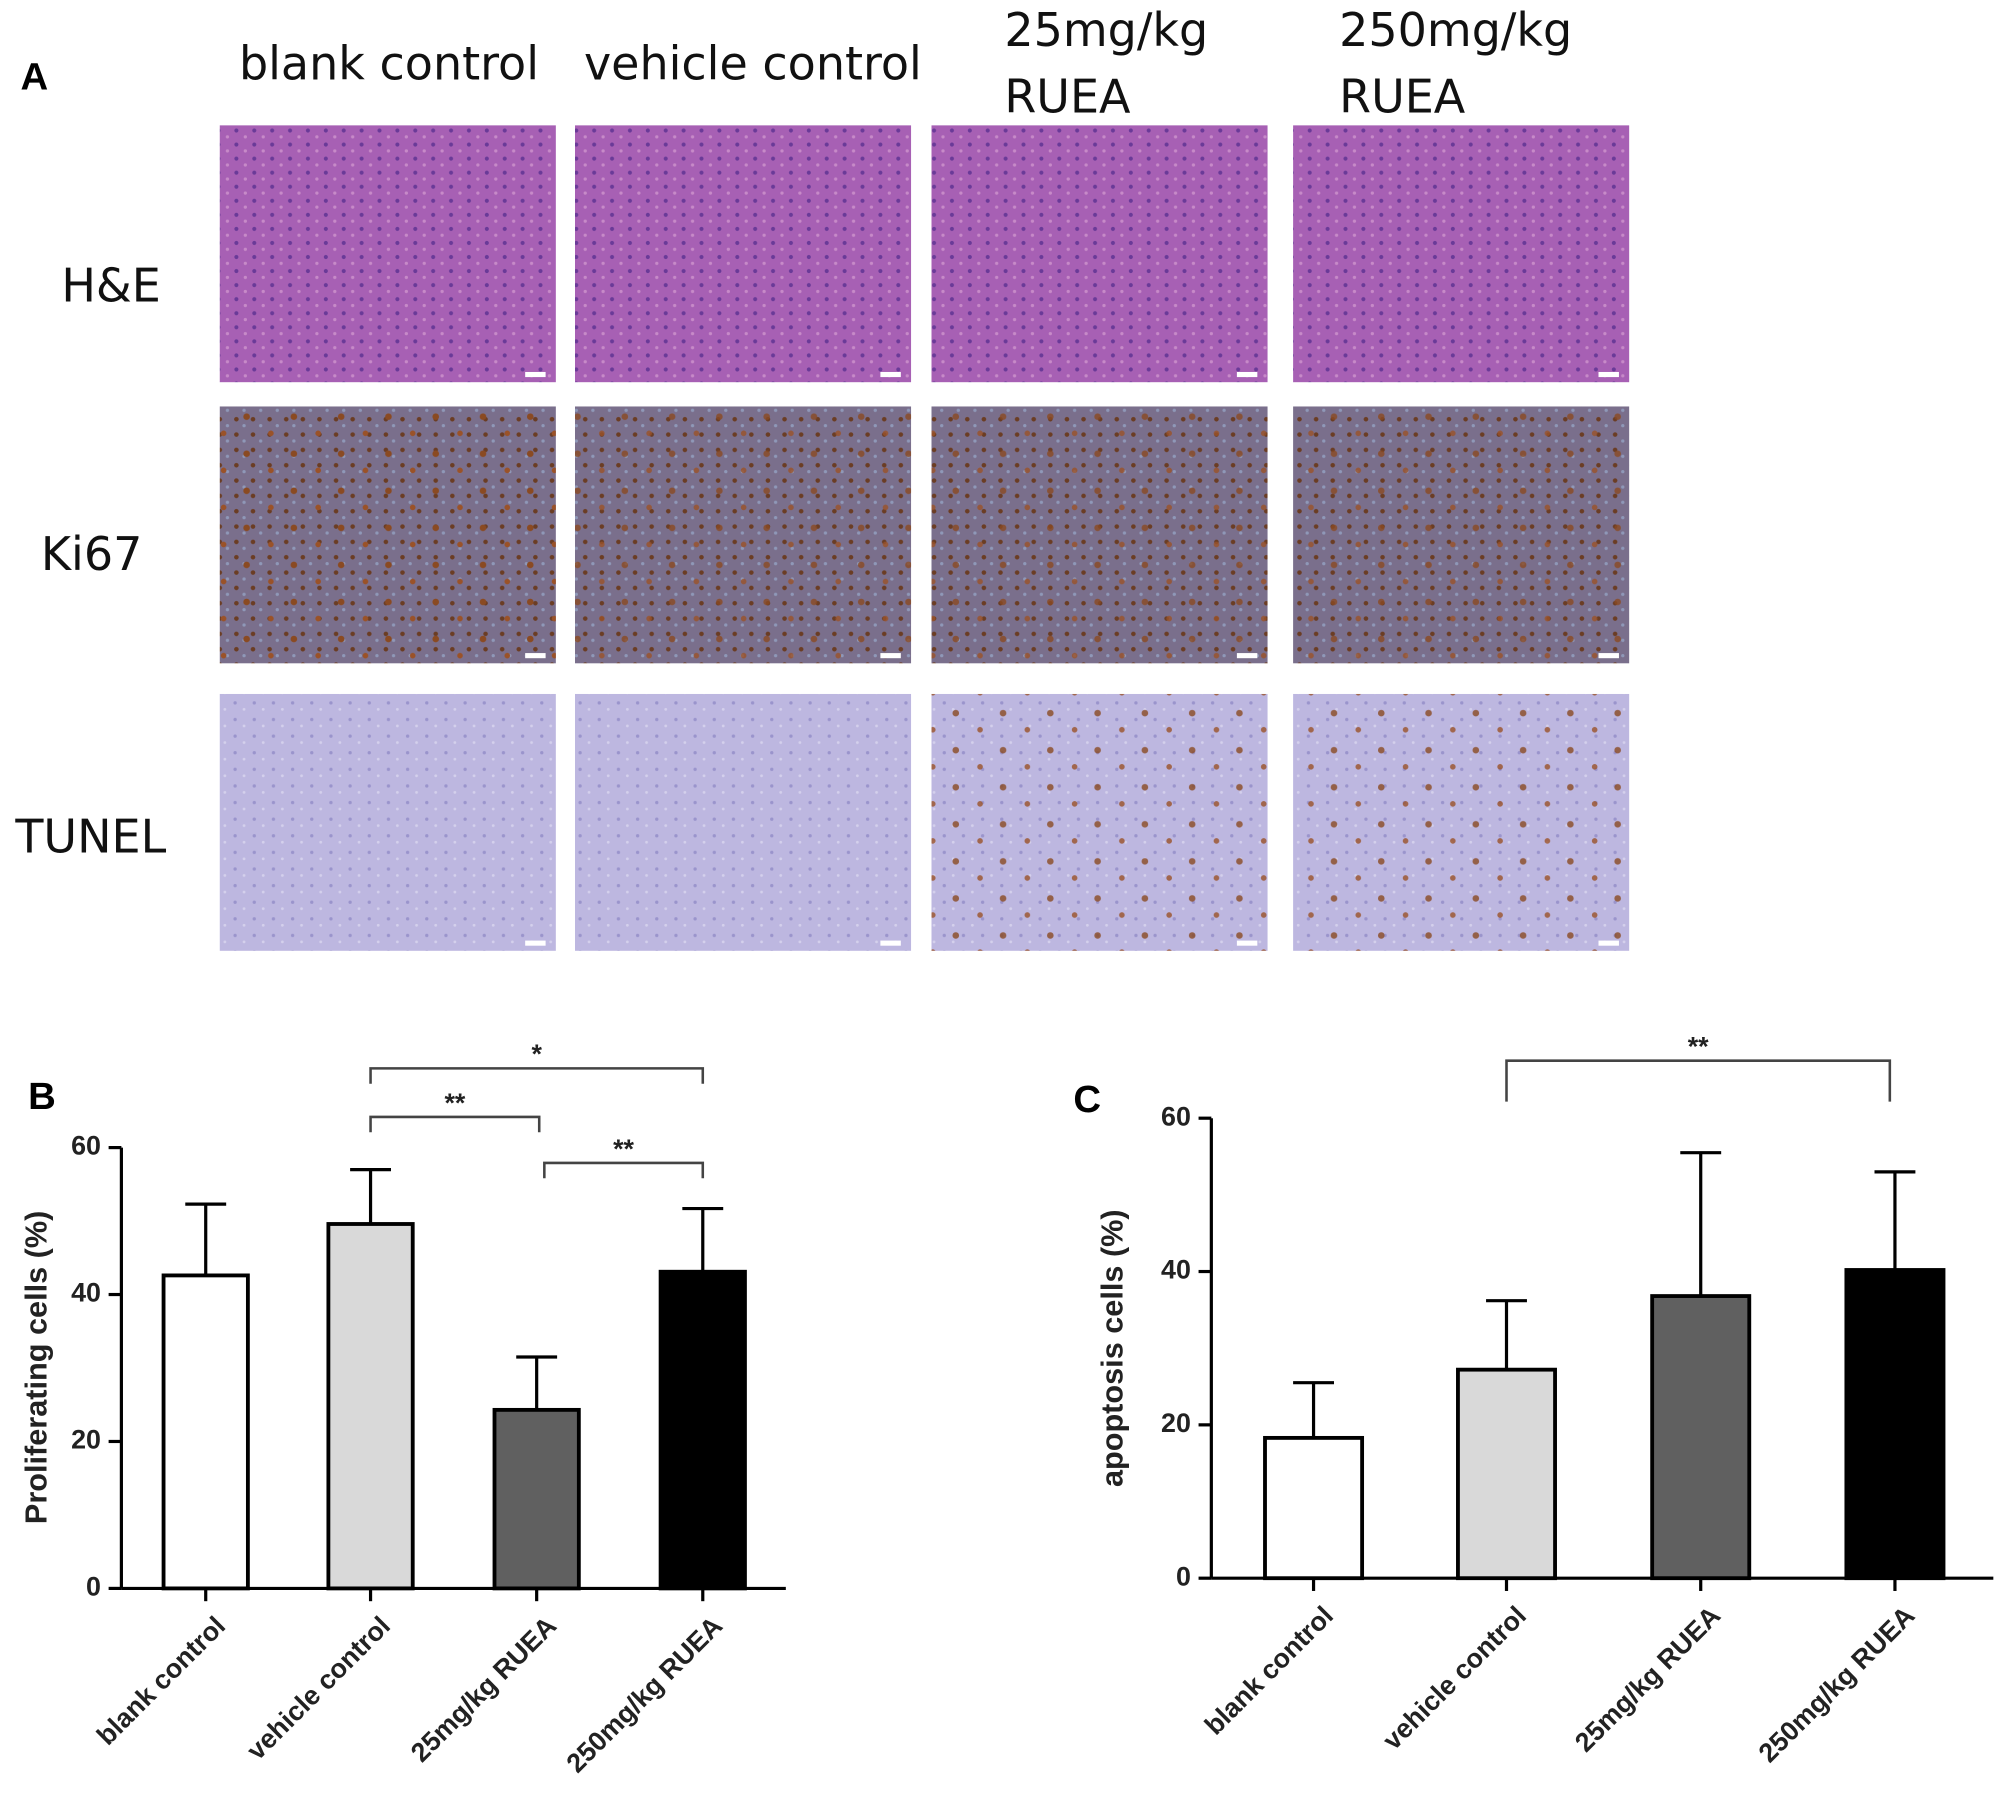 Image resolution: width=2001 pixels, height=1816 pixels. I want to click on row-label: TUNEL, so click(90, 836).